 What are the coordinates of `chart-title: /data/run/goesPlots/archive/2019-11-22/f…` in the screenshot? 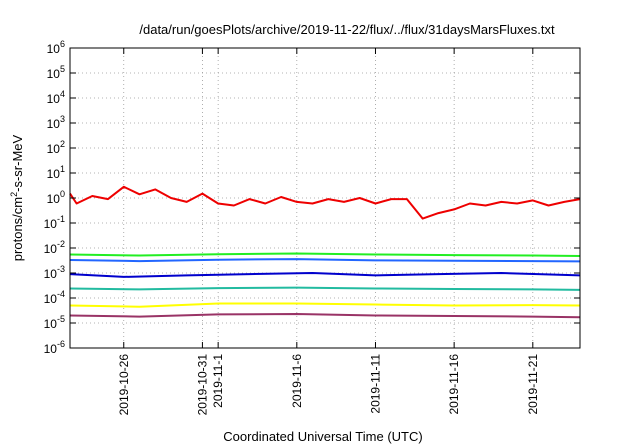 It's located at (347, 29).